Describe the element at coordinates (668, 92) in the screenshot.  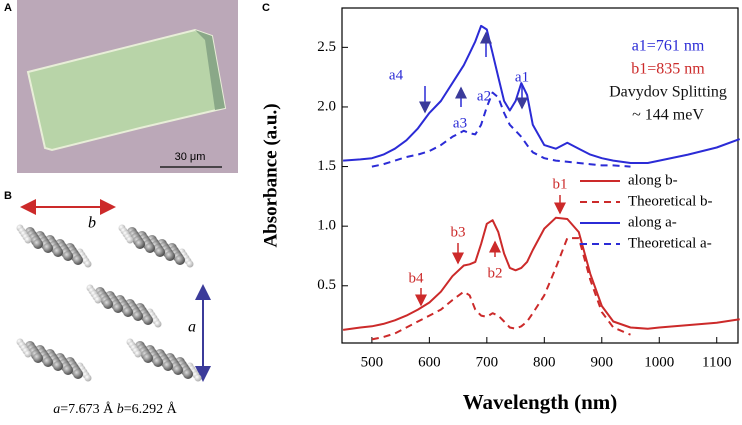
I see `info-text: Davydov Splitting` at that location.